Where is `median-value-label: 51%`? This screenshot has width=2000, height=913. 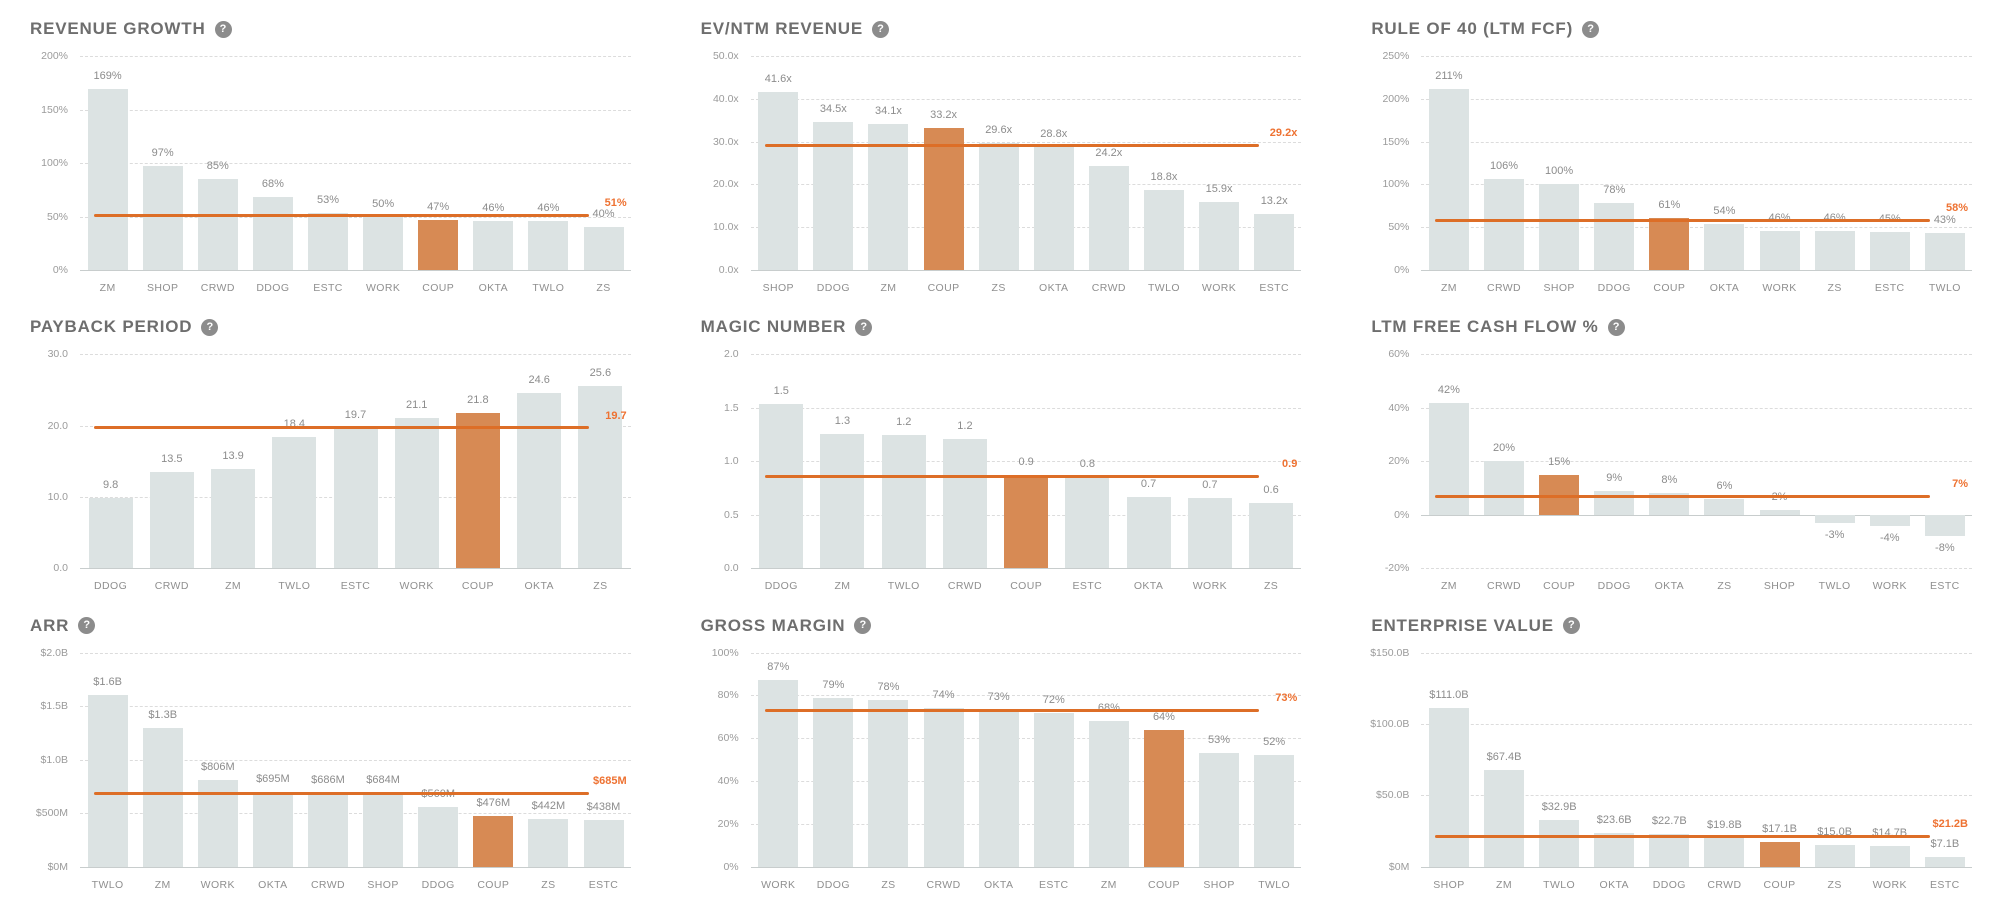 median-value-label: 51% is located at coordinates (615, 203).